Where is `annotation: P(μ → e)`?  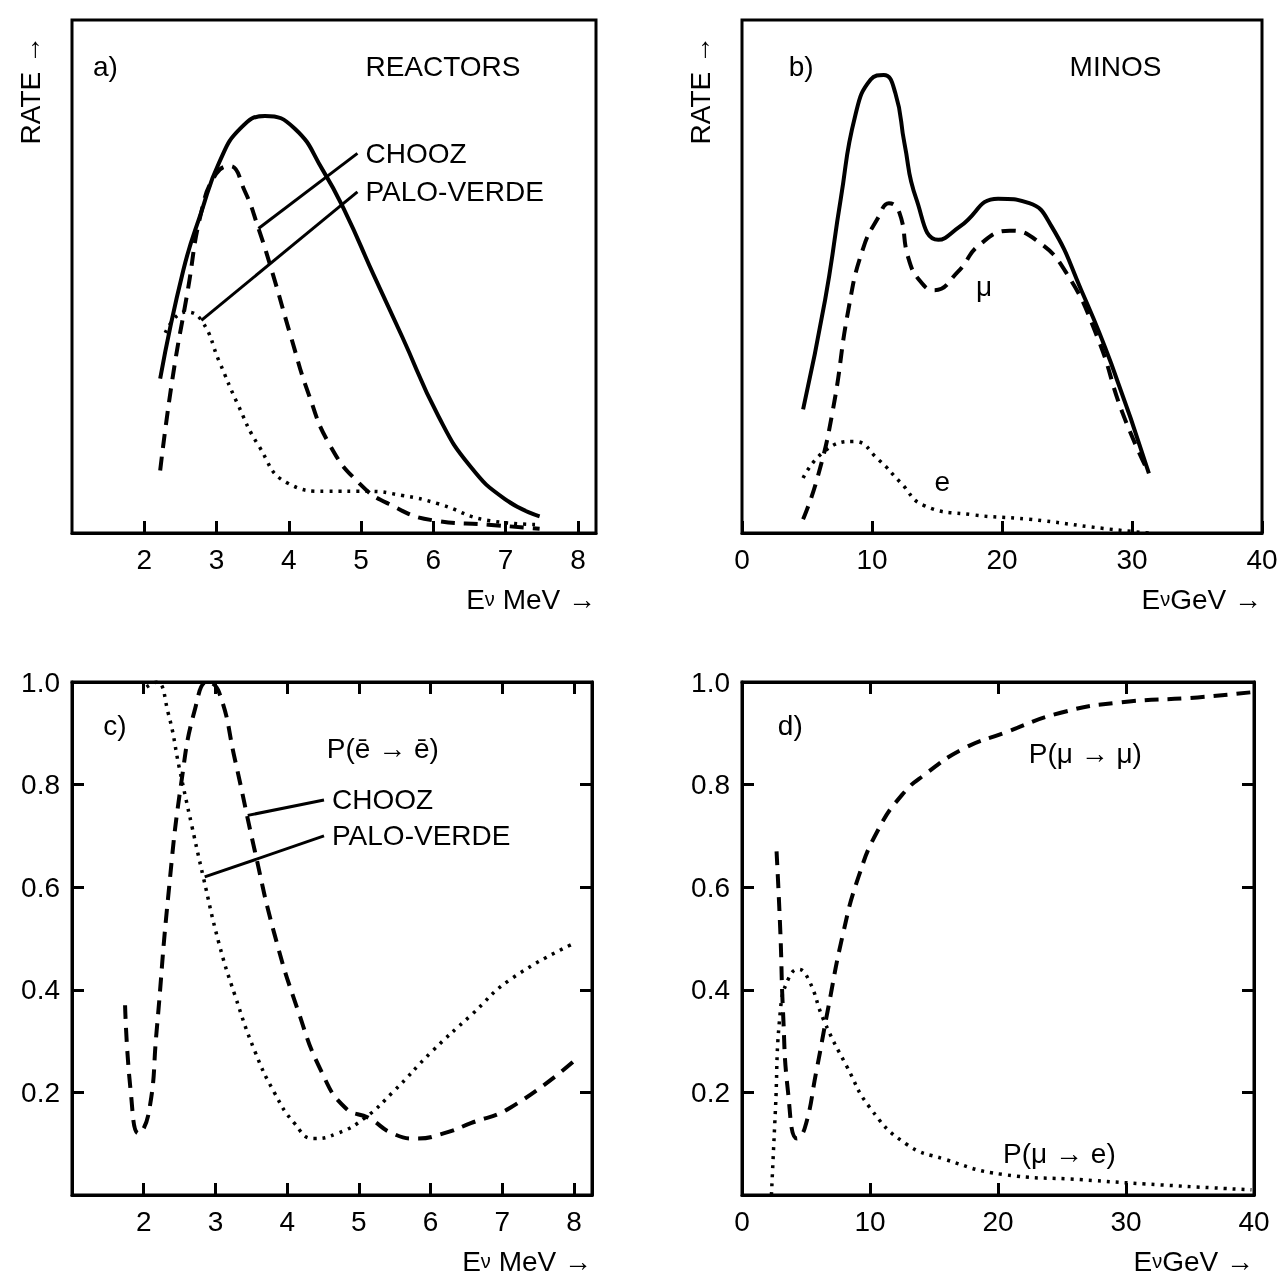 annotation: P(μ → e) is located at coordinates (1059, 1154).